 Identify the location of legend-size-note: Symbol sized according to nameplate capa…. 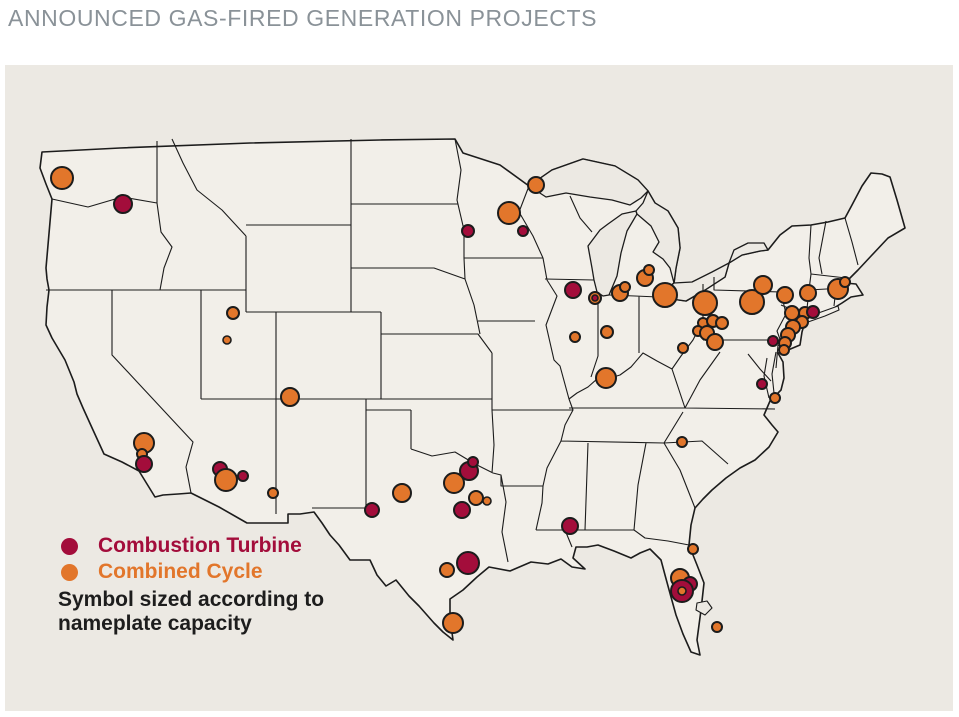
(188, 612).